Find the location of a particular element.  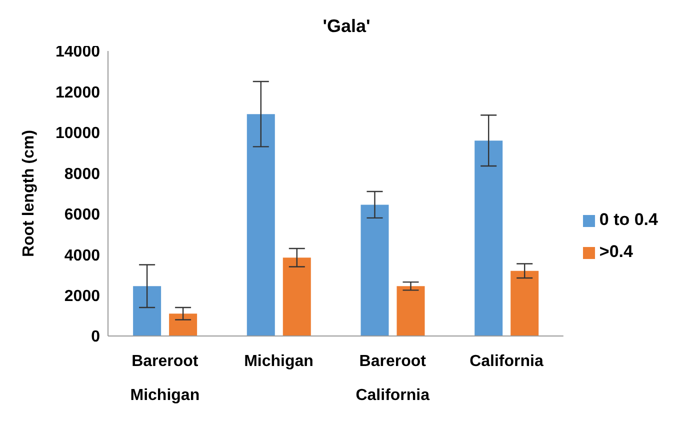

y-tick-label: 8000 is located at coordinates (82, 174).